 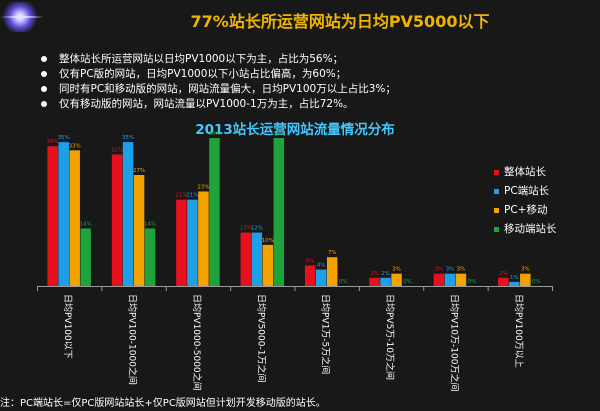 I want to click on data-label: 32%, so click(x=117, y=150).